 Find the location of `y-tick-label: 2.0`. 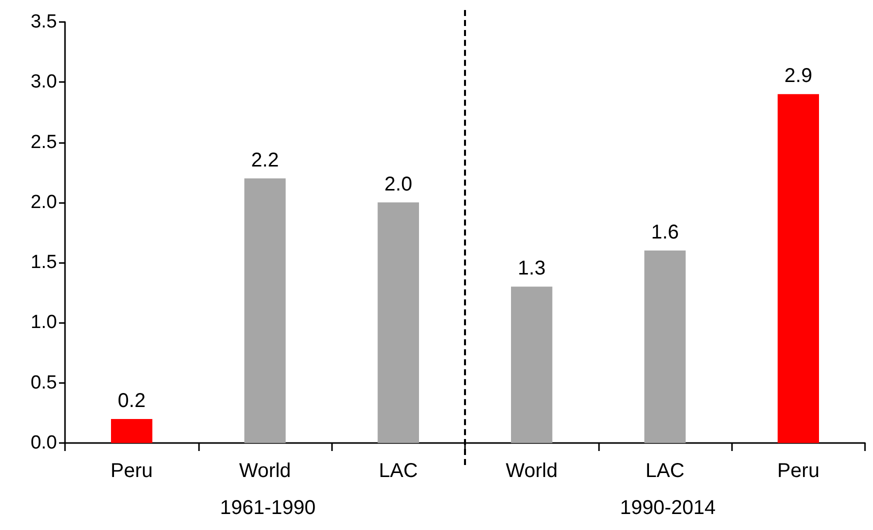

y-tick-label: 2.0 is located at coordinates (43, 202).